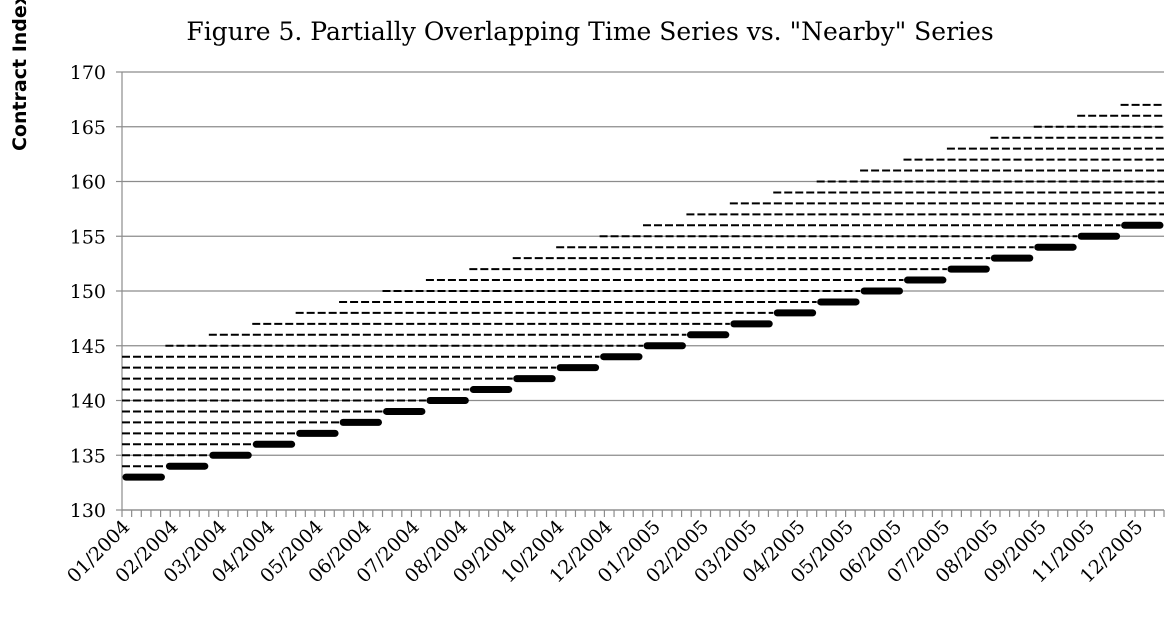 Image resolution: width=1167 pixels, height=621 pixels. Describe the element at coordinates (88, 73) in the screenshot. I see `y-tick-label: 170` at that location.